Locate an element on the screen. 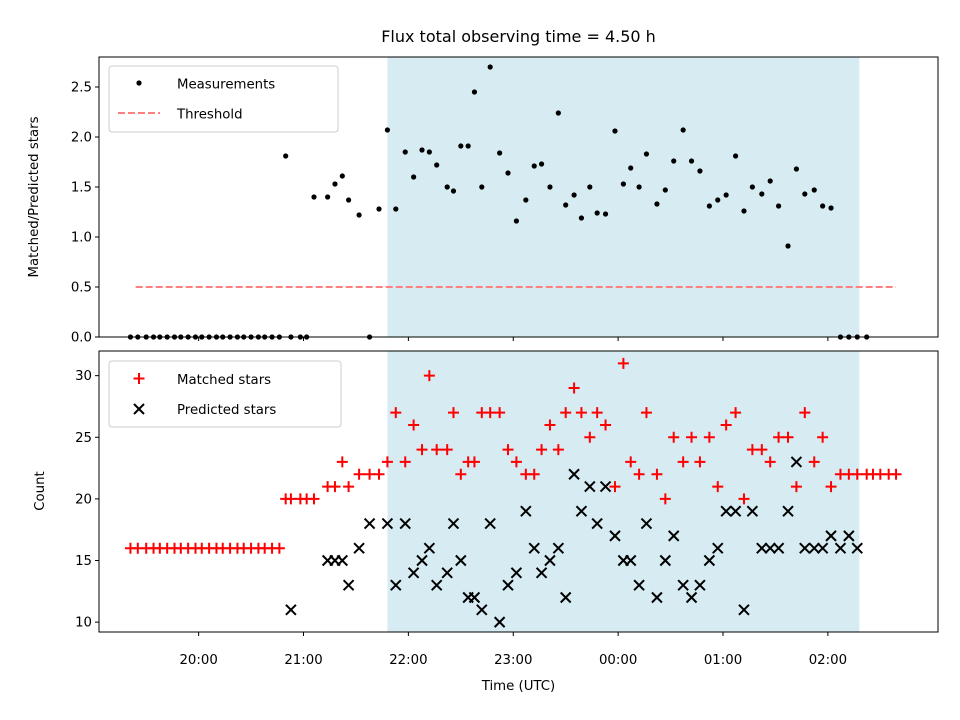 The width and height of the screenshot is (960, 720). legend-matched-label: Matched stars is located at coordinates (224, 380).